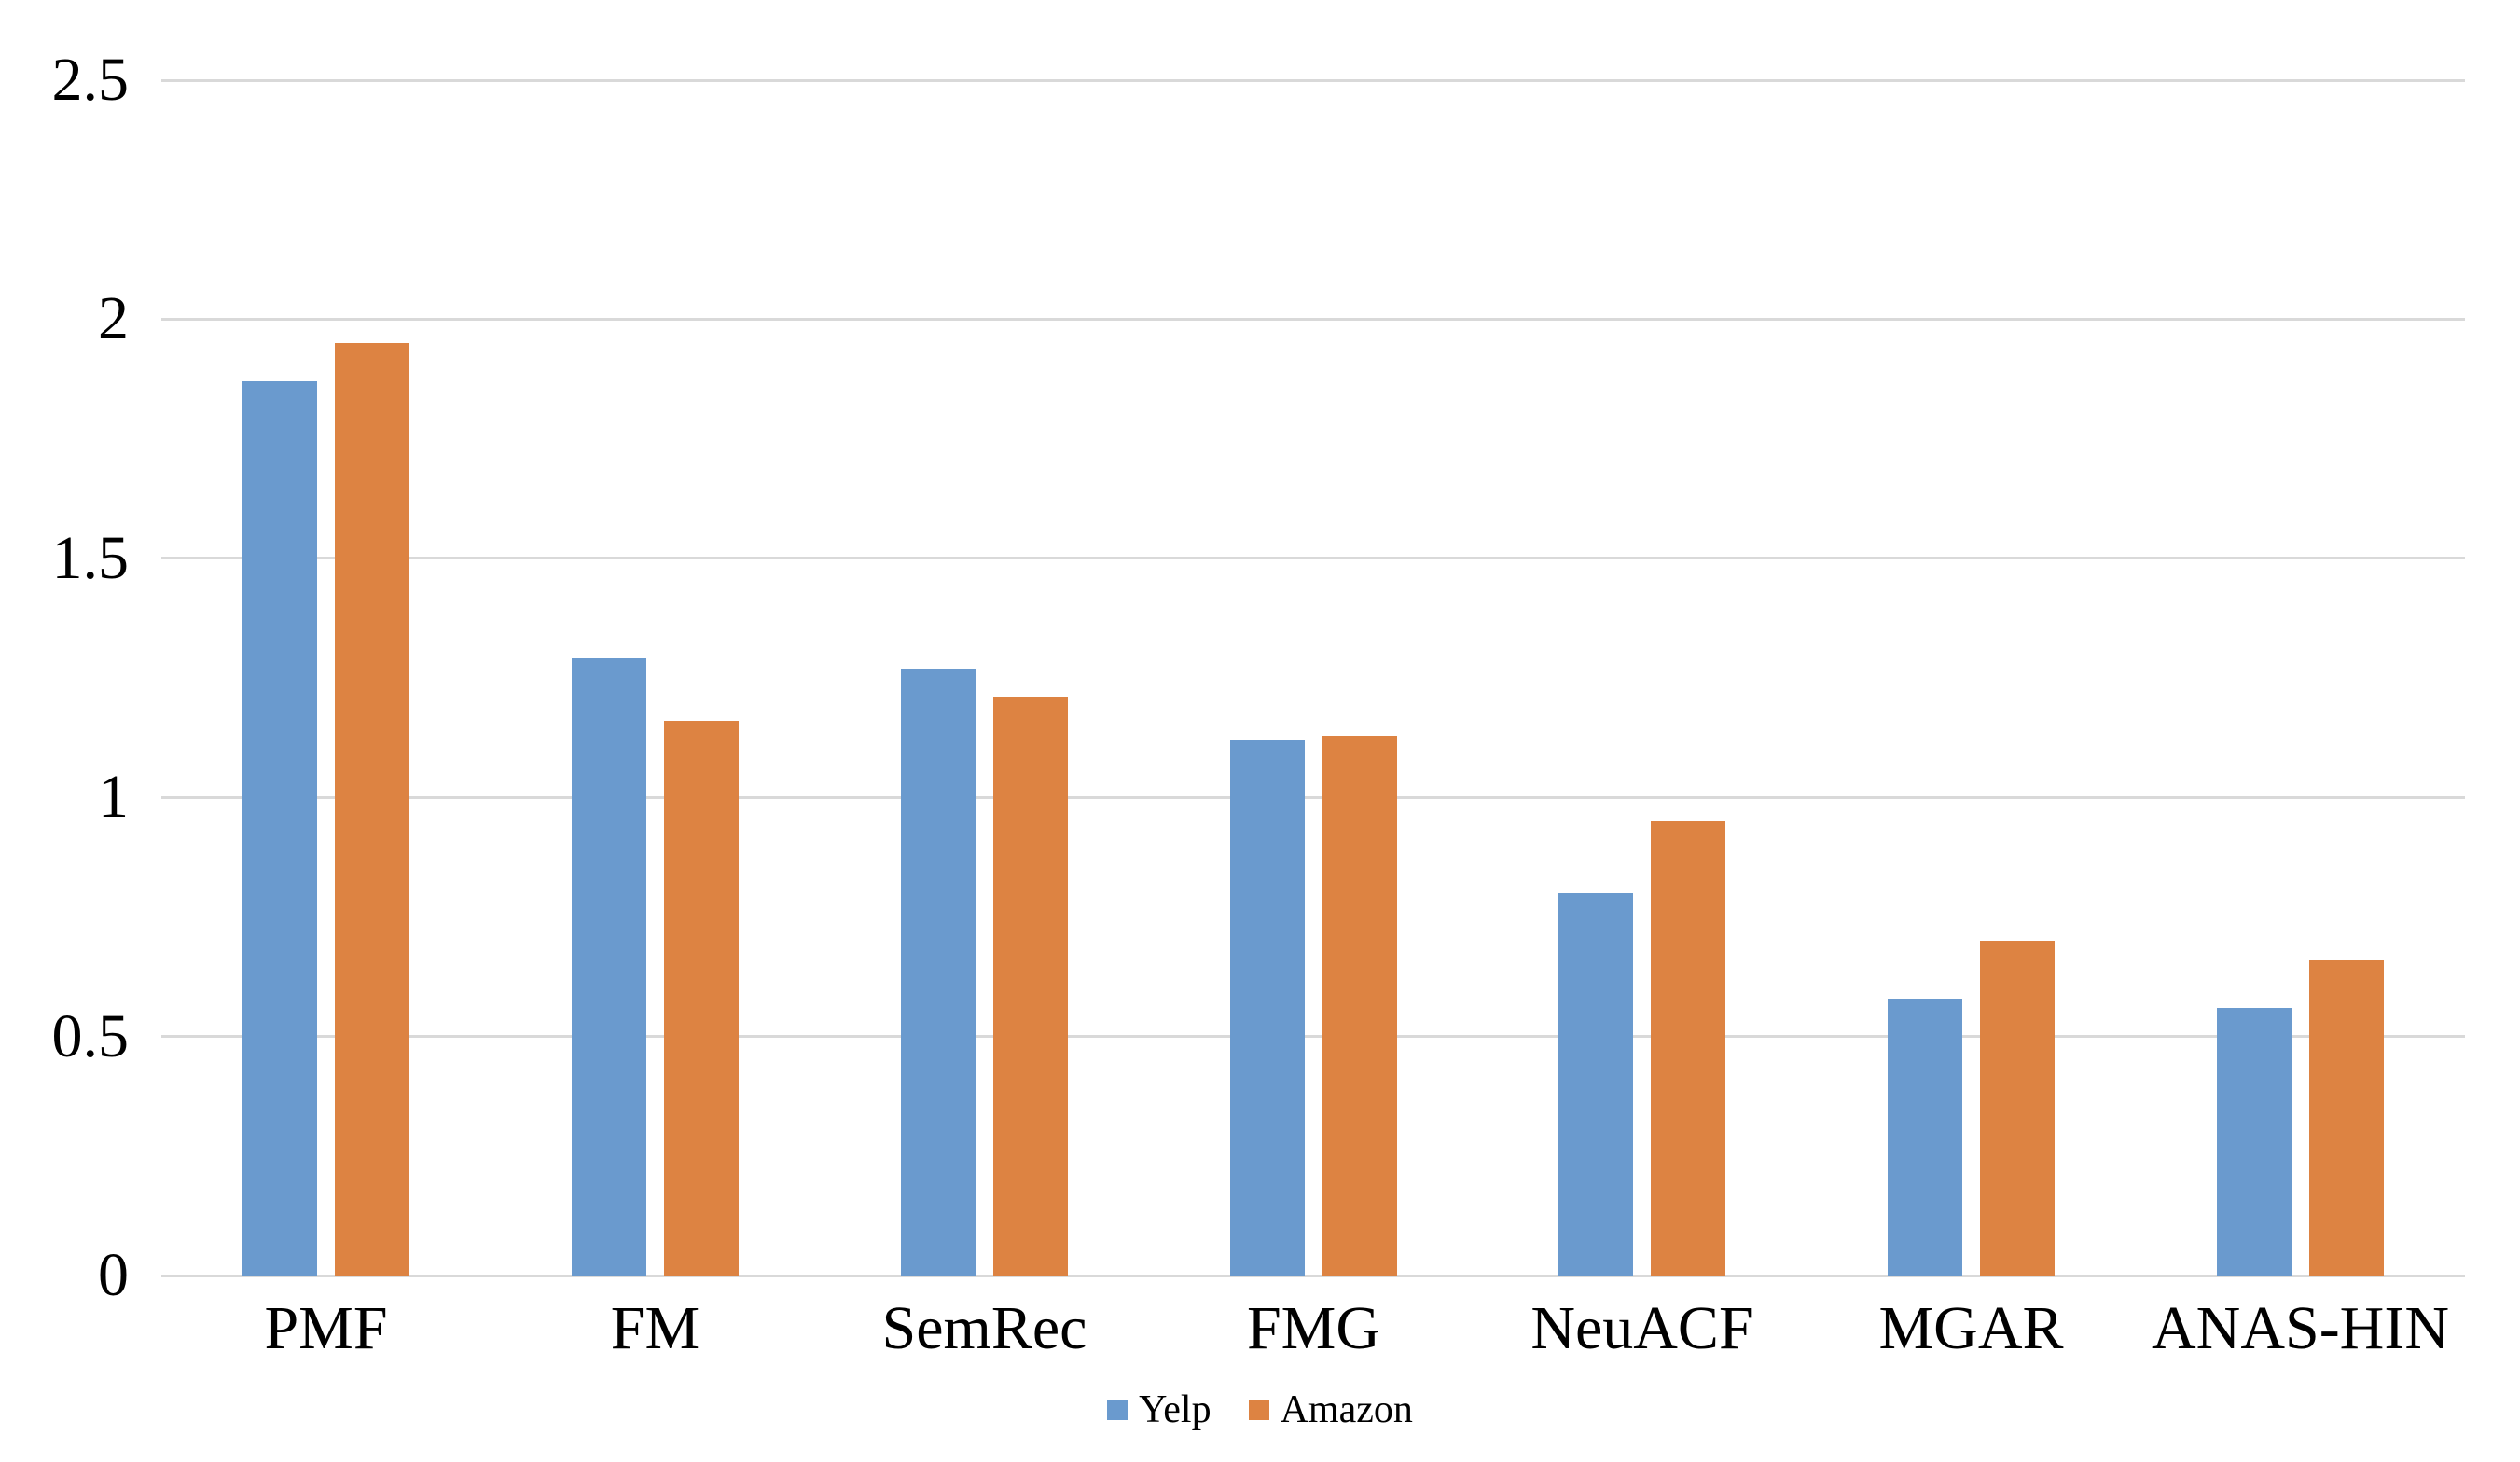 The width and height of the screenshot is (2520, 1462). I want to click on bar-yelp-pmf, so click(279, 829).